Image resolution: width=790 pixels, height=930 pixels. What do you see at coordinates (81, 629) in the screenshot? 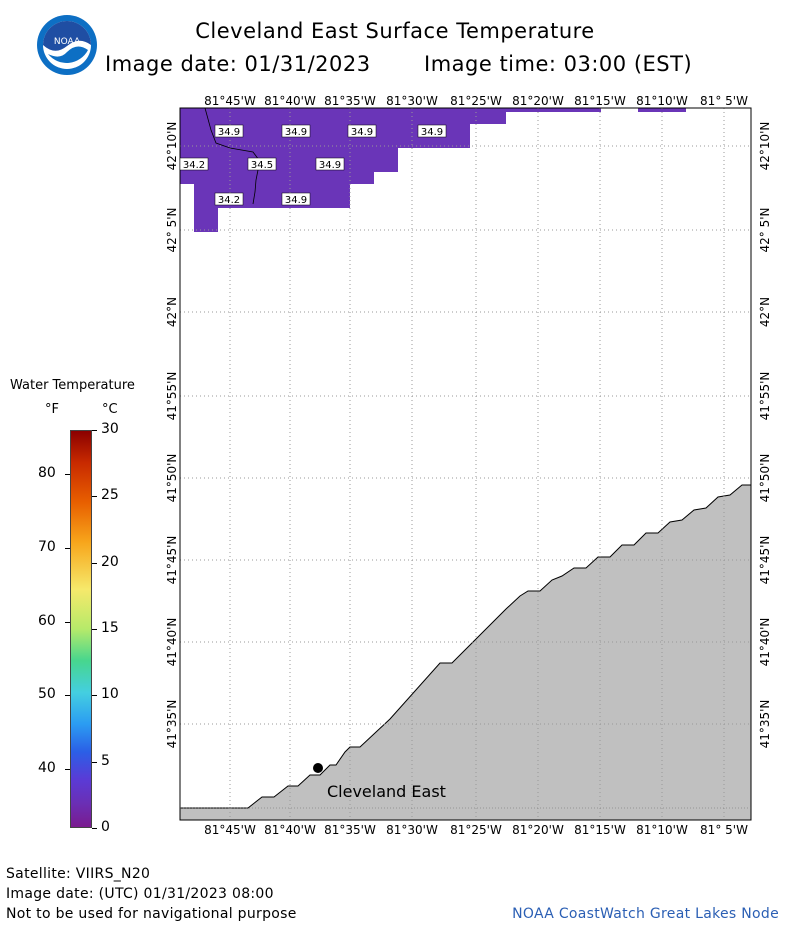
I see `temperature-colorbar` at bounding box center [81, 629].